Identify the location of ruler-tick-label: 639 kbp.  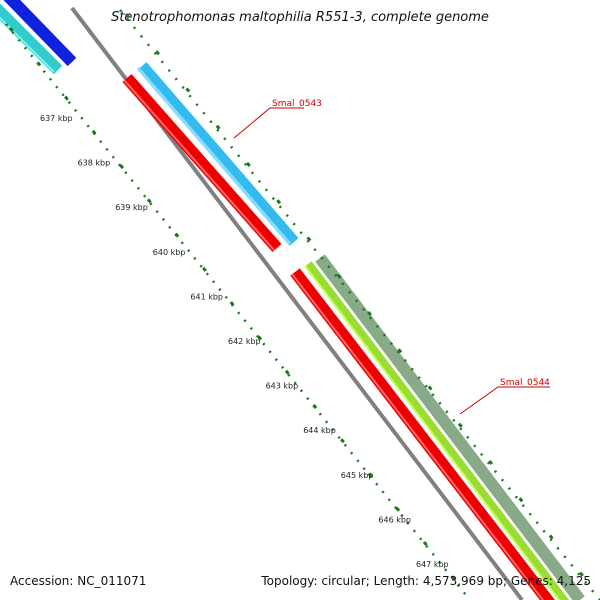
(131, 207).